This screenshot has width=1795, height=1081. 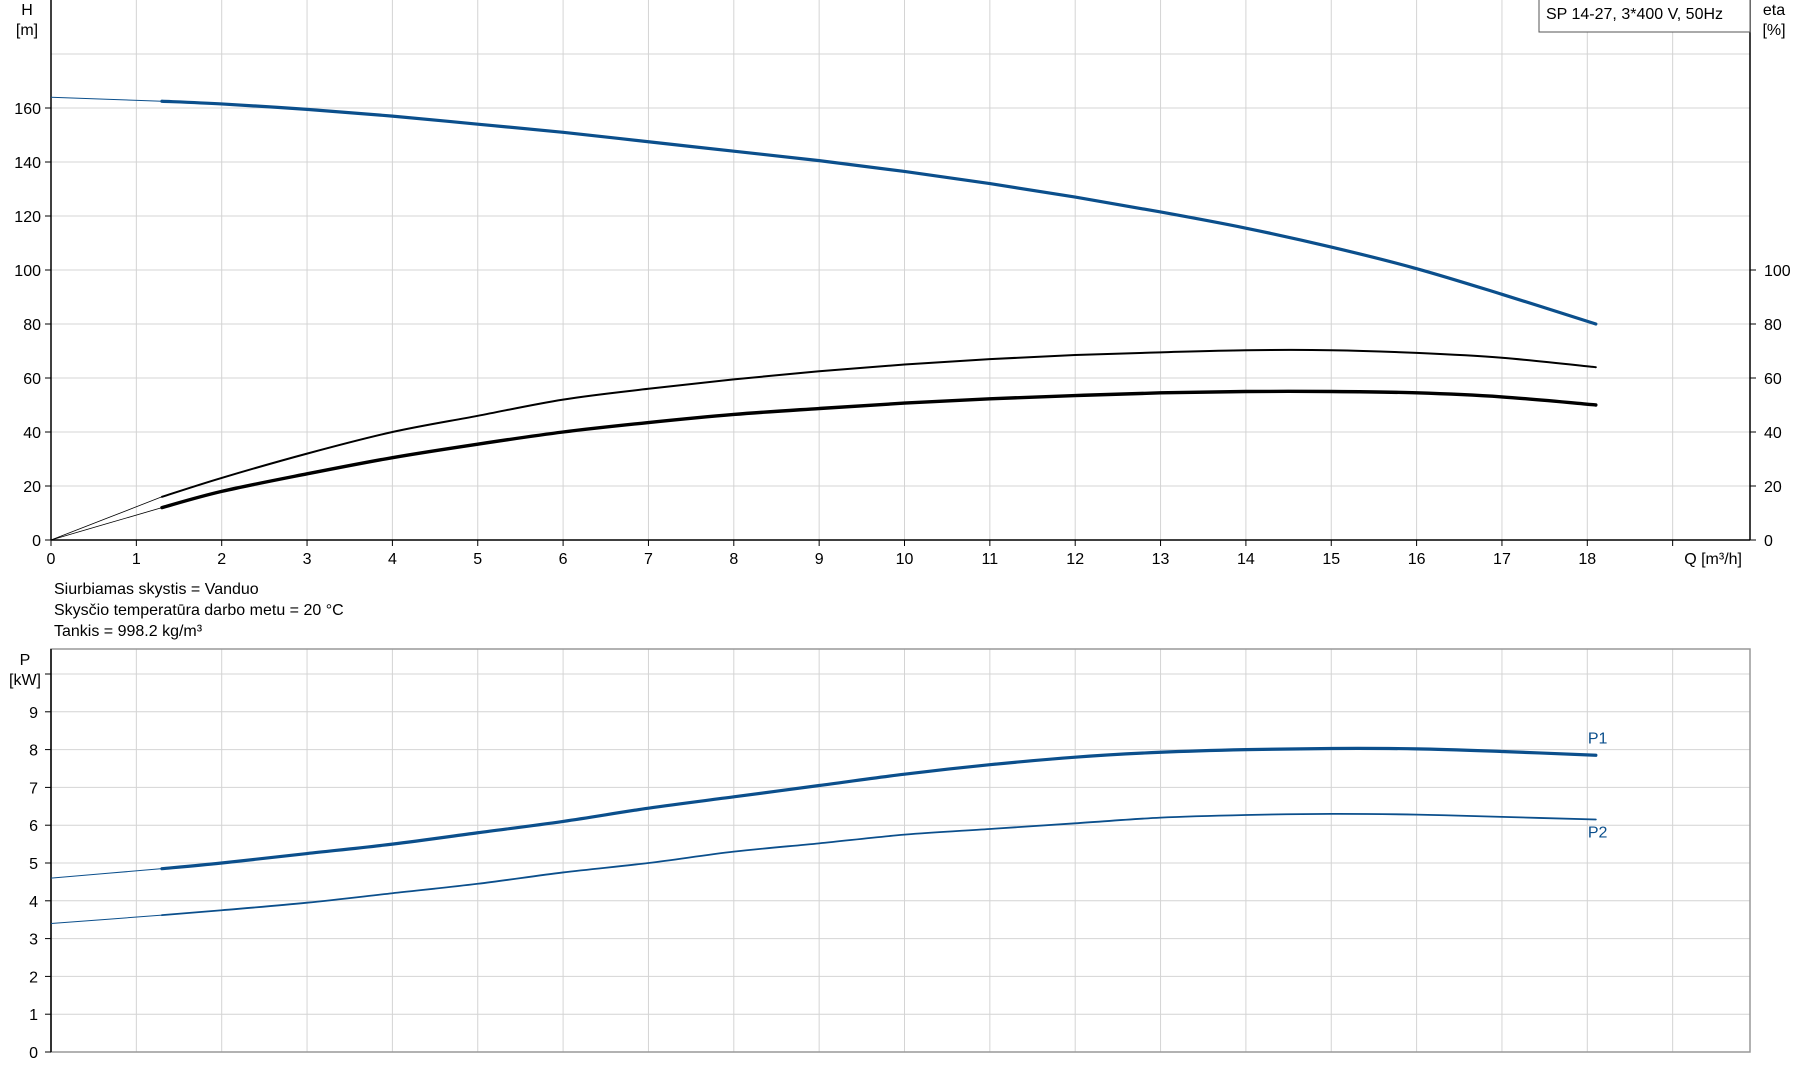 What do you see at coordinates (27, 271) in the screenshot?
I see `h-tick-label: 100` at bounding box center [27, 271].